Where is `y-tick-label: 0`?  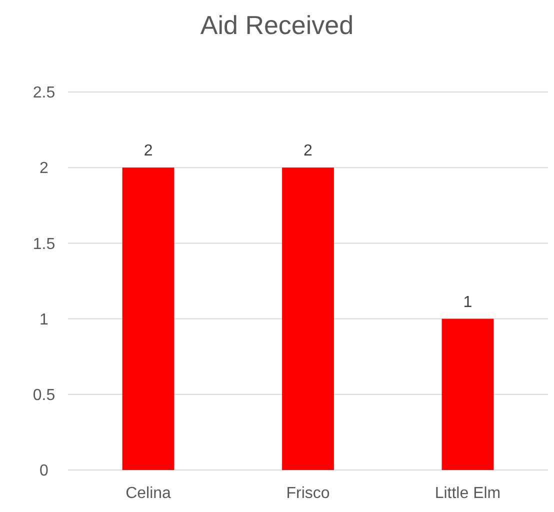 y-tick-label: 0 is located at coordinates (44, 471).